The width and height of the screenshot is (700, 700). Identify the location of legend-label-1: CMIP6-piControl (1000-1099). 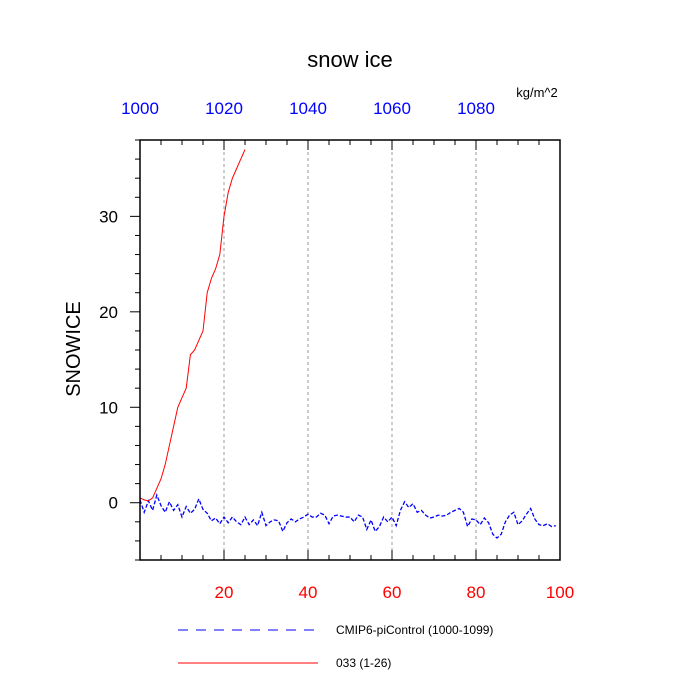
(414, 630).